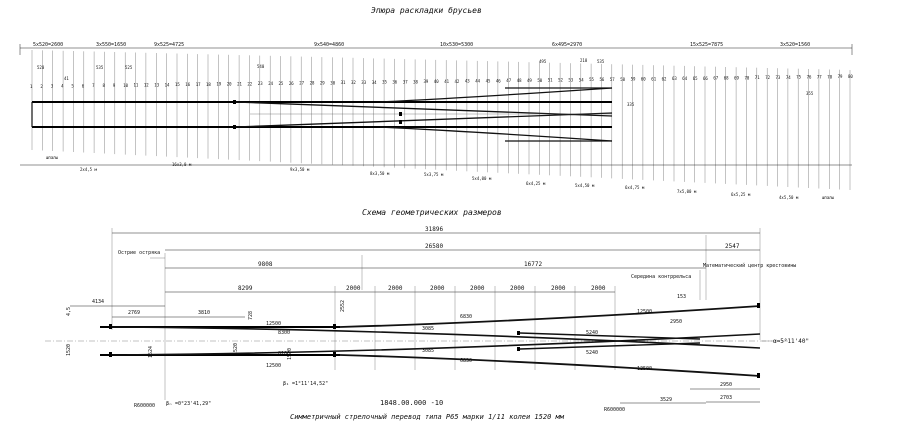 The width and height of the screenshot is (900, 424). What do you see at coordinates (363, 82) in the screenshot?
I see `sleeper-number: 33` at bounding box center [363, 82].